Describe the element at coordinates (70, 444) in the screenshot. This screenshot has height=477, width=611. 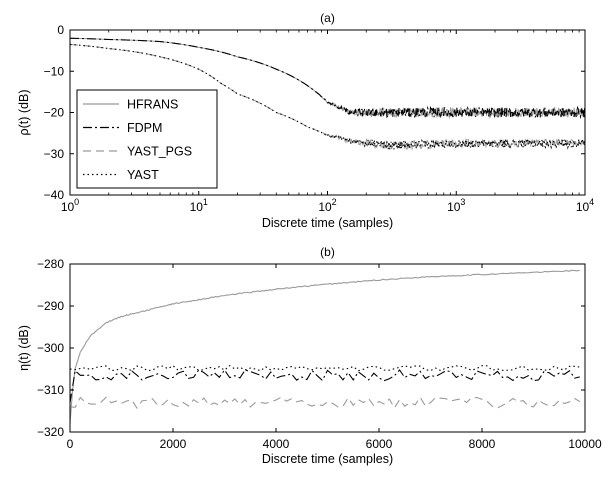
I see `x-tick-label: 0` at that location.